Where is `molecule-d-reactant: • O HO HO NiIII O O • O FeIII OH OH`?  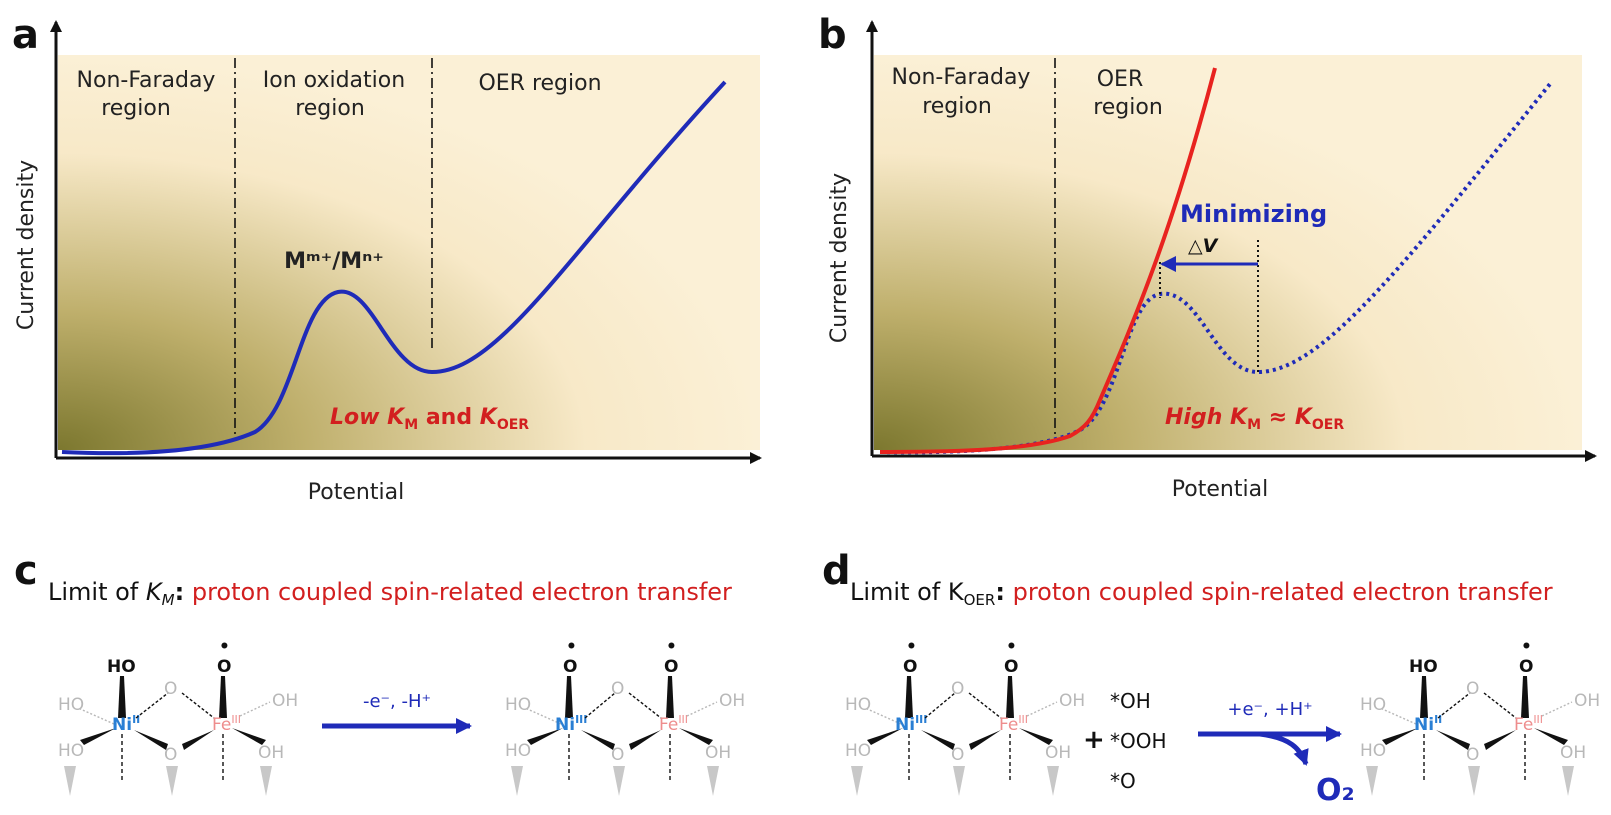 molecule-d-reactant: • O HO HO NiIII O O • O FeIII OH OH is located at coordinates (965, 716).